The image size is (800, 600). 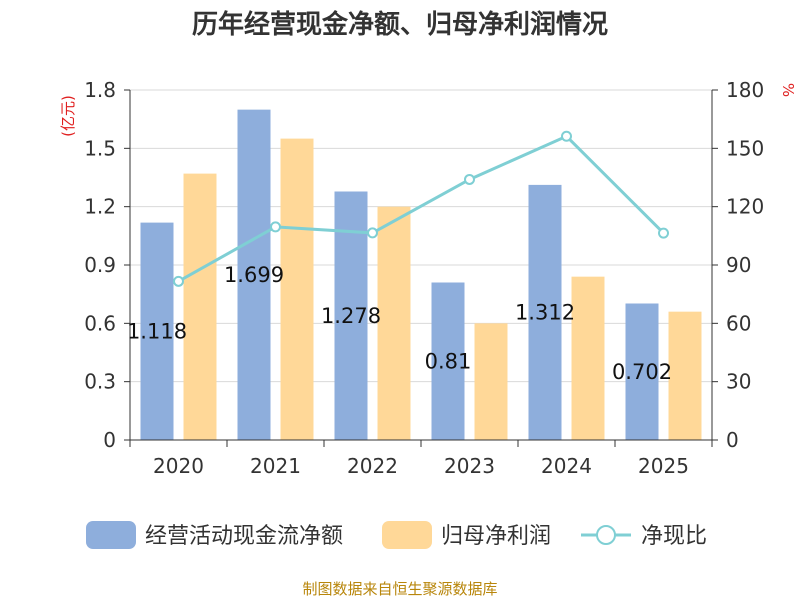 I want to click on right-axis-unit: %, so click(x=788, y=90).